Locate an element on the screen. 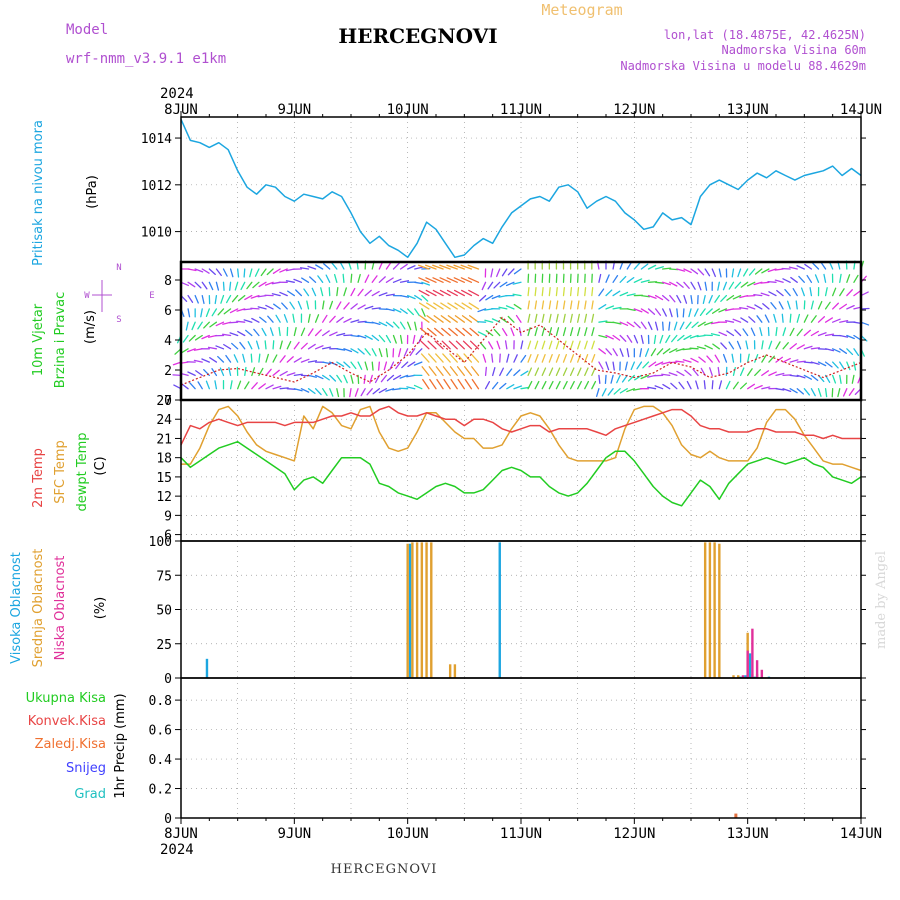 The image size is (900, 900). x-tick-label-top: 10JUN is located at coordinates (408, 110).